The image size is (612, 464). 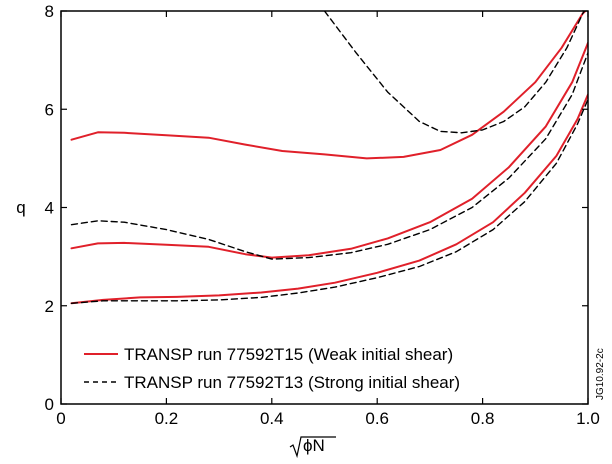 What do you see at coordinates (483, 418) in the screenshot?
I see `x-tick-label: 0.8` at bounding box center [483, 418].